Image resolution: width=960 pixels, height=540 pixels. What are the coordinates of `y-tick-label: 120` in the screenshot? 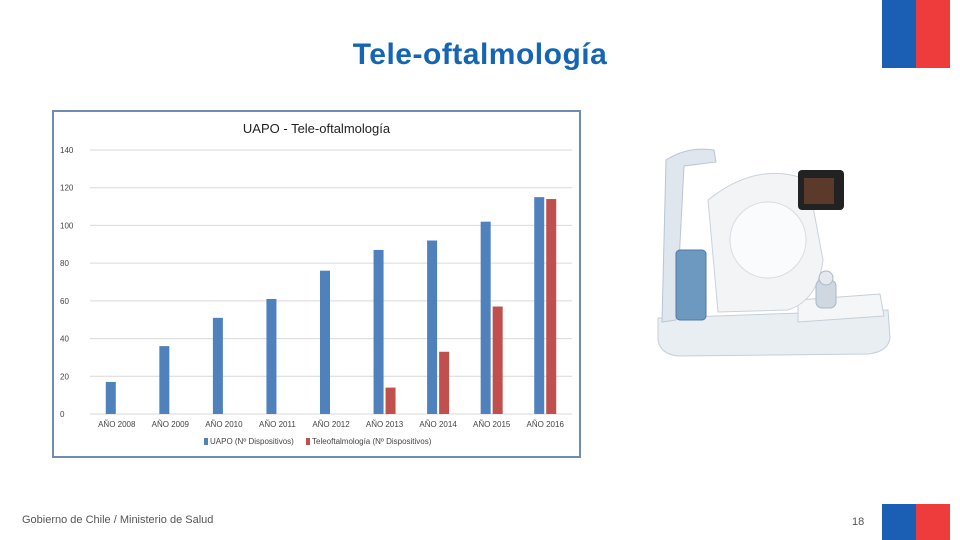 It's located at (67, 188).